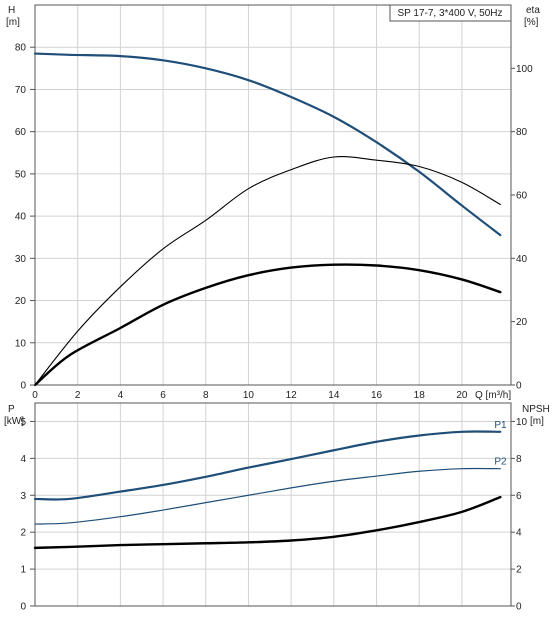 The height and width of the screenshot is (622, 554). What do you see at coordinates (23, 570) in the screenshot?
I see `y-tick-left-label: 1` at bounding box center [23, 570].